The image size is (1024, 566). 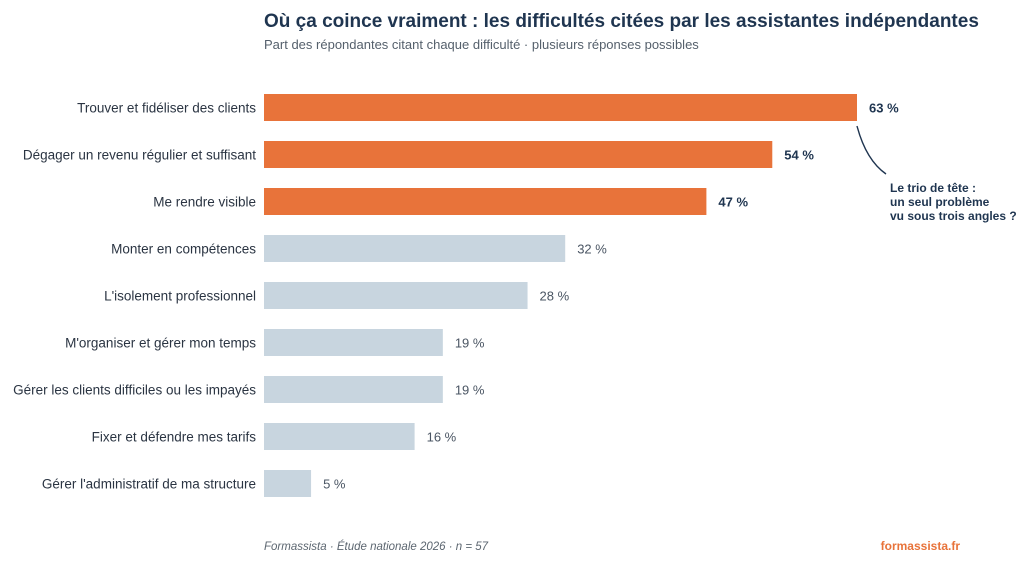 I want to click on category-label: L'isolement professionnel, so click(x=180, y=296).